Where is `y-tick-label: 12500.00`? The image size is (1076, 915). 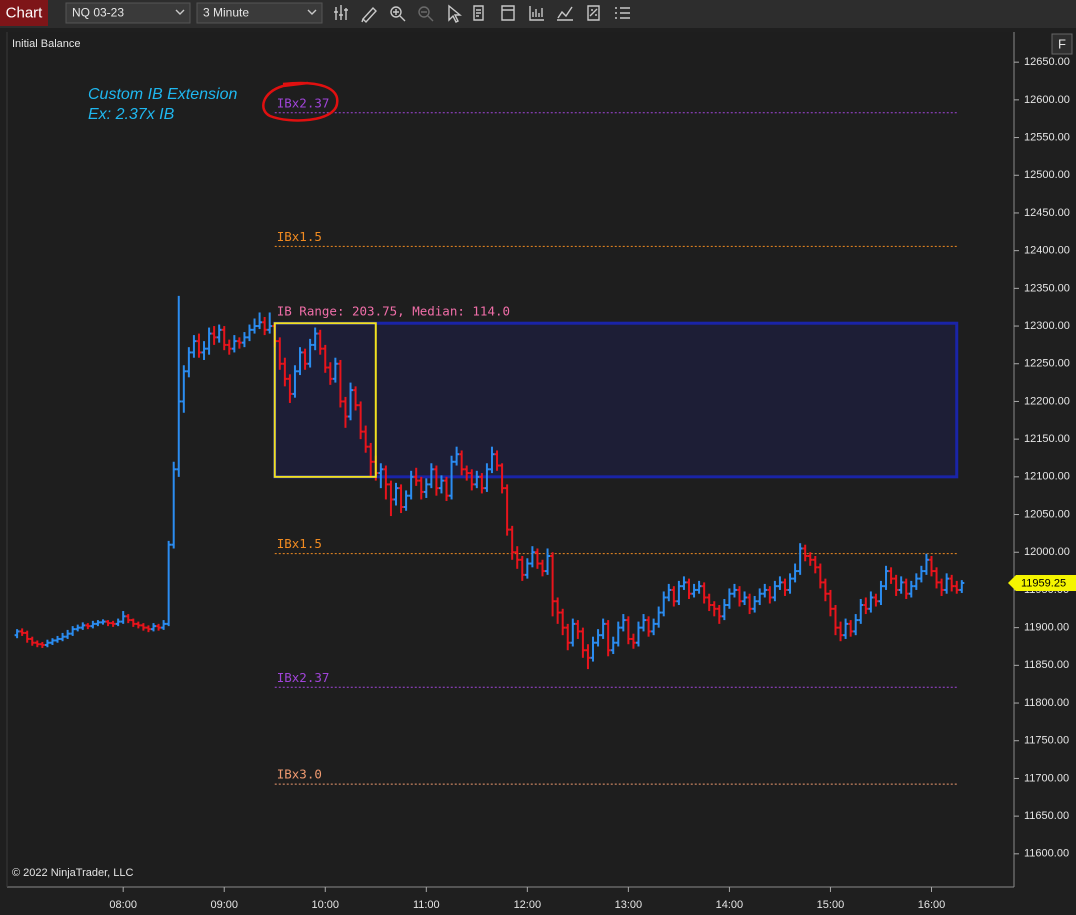
y-tick-label: 12500.00 is located at coordinates (1047, 175).